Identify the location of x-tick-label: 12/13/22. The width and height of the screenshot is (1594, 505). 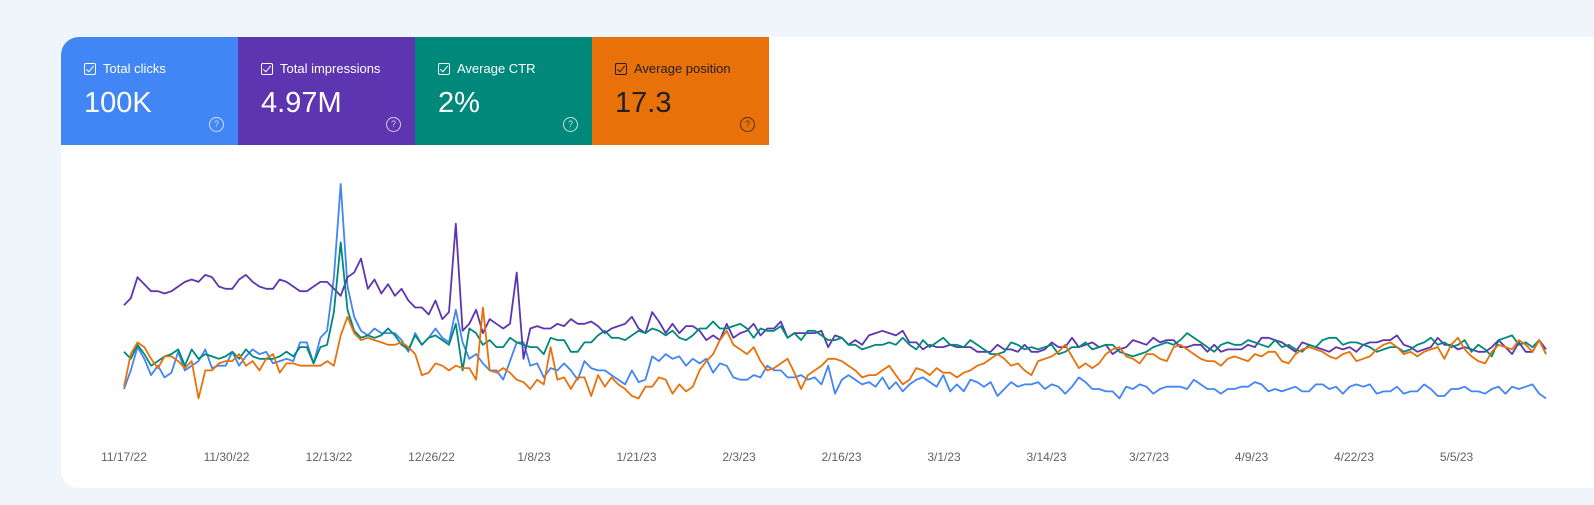
(329, 457).